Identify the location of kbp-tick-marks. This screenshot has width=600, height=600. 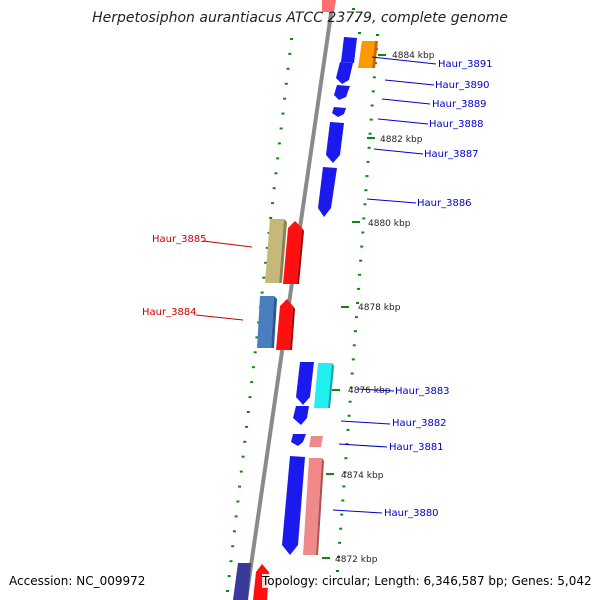
(354, 306).